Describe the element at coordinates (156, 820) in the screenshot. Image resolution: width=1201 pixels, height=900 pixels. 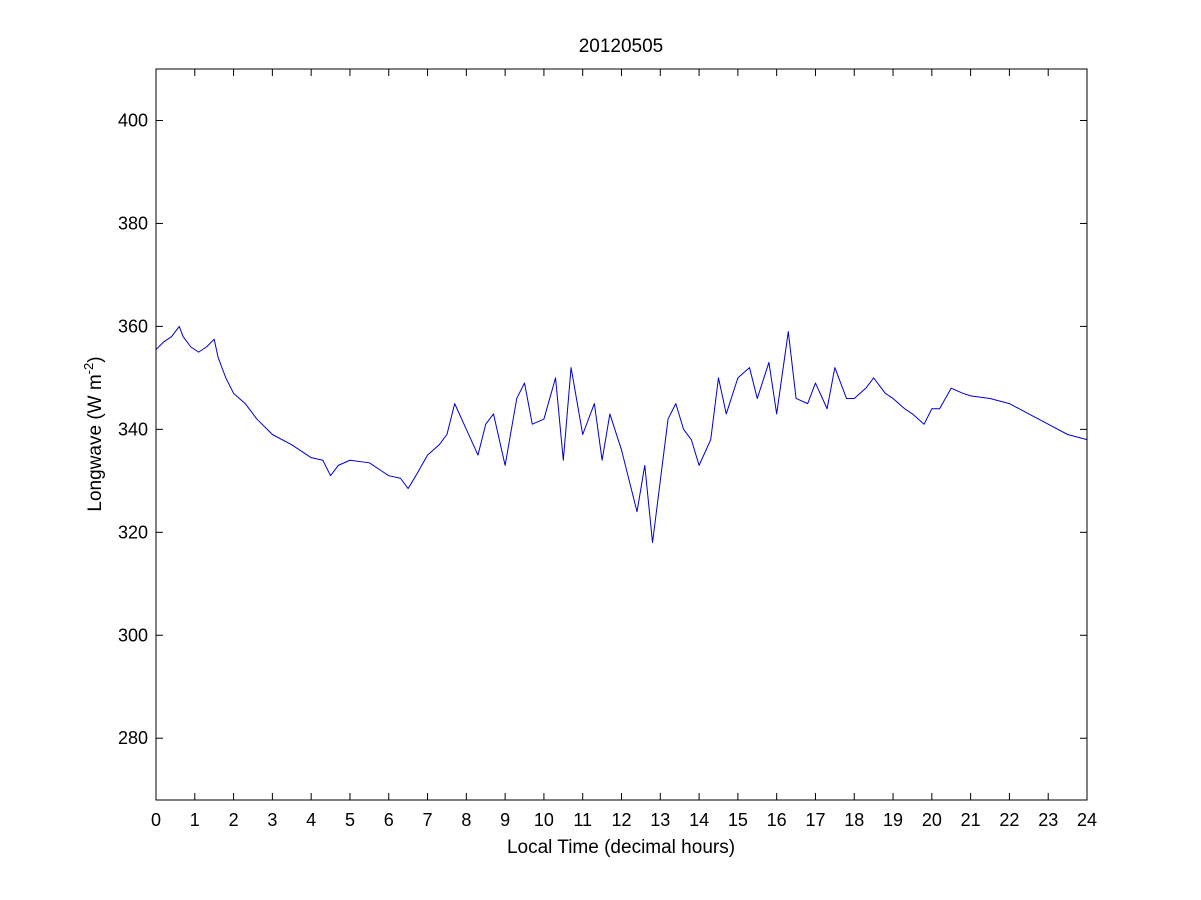
I see `x-tick-label-0: 0` at that location.